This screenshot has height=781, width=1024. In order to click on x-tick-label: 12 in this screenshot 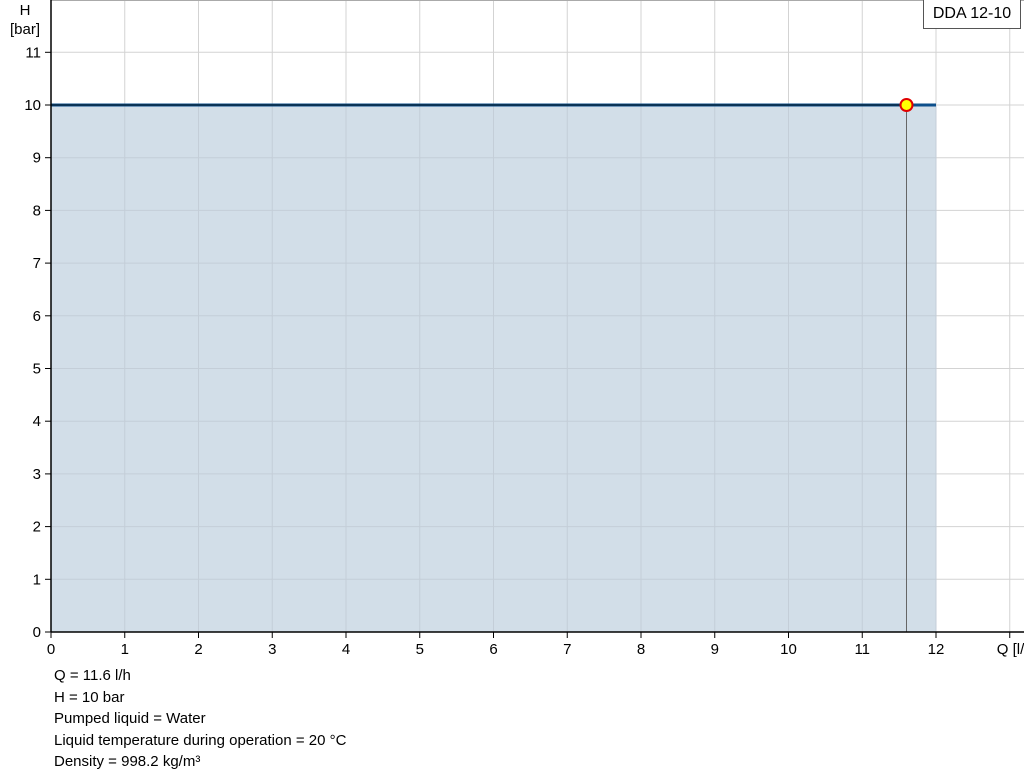, I will do `click(936, 649)`.